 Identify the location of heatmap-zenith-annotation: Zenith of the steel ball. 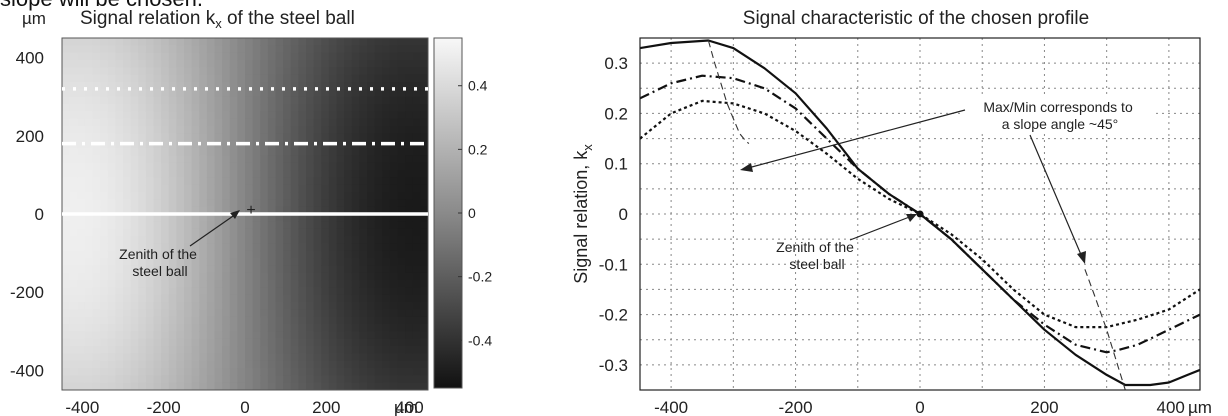
(179, 244).